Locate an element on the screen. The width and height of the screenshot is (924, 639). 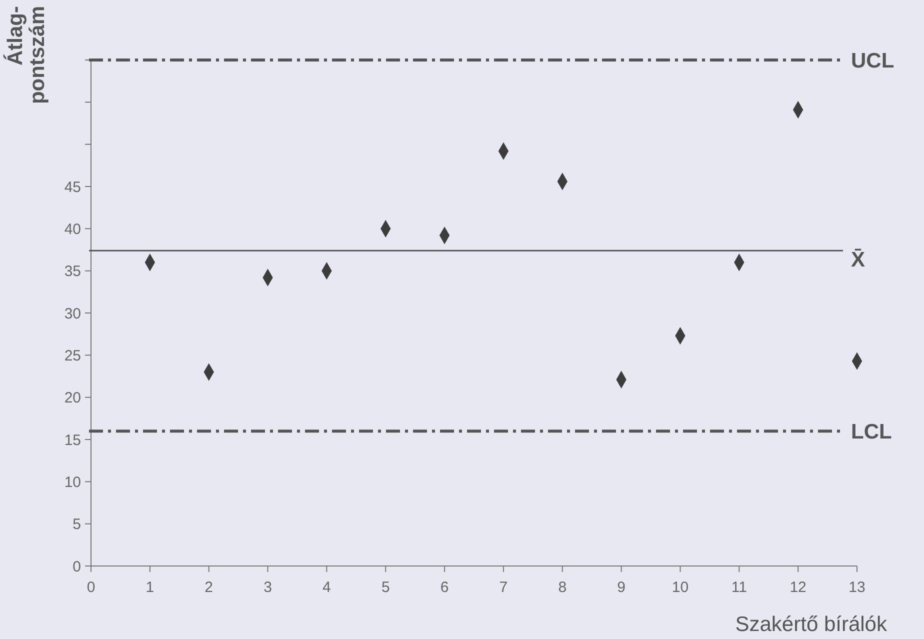
x-tick-label: 6 is located at coordinates (444, 587).